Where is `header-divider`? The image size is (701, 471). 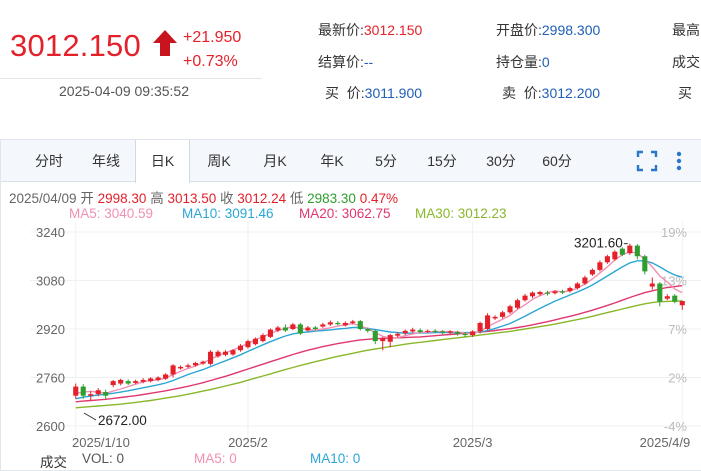
header-divider is located at coordinates (131, 78).